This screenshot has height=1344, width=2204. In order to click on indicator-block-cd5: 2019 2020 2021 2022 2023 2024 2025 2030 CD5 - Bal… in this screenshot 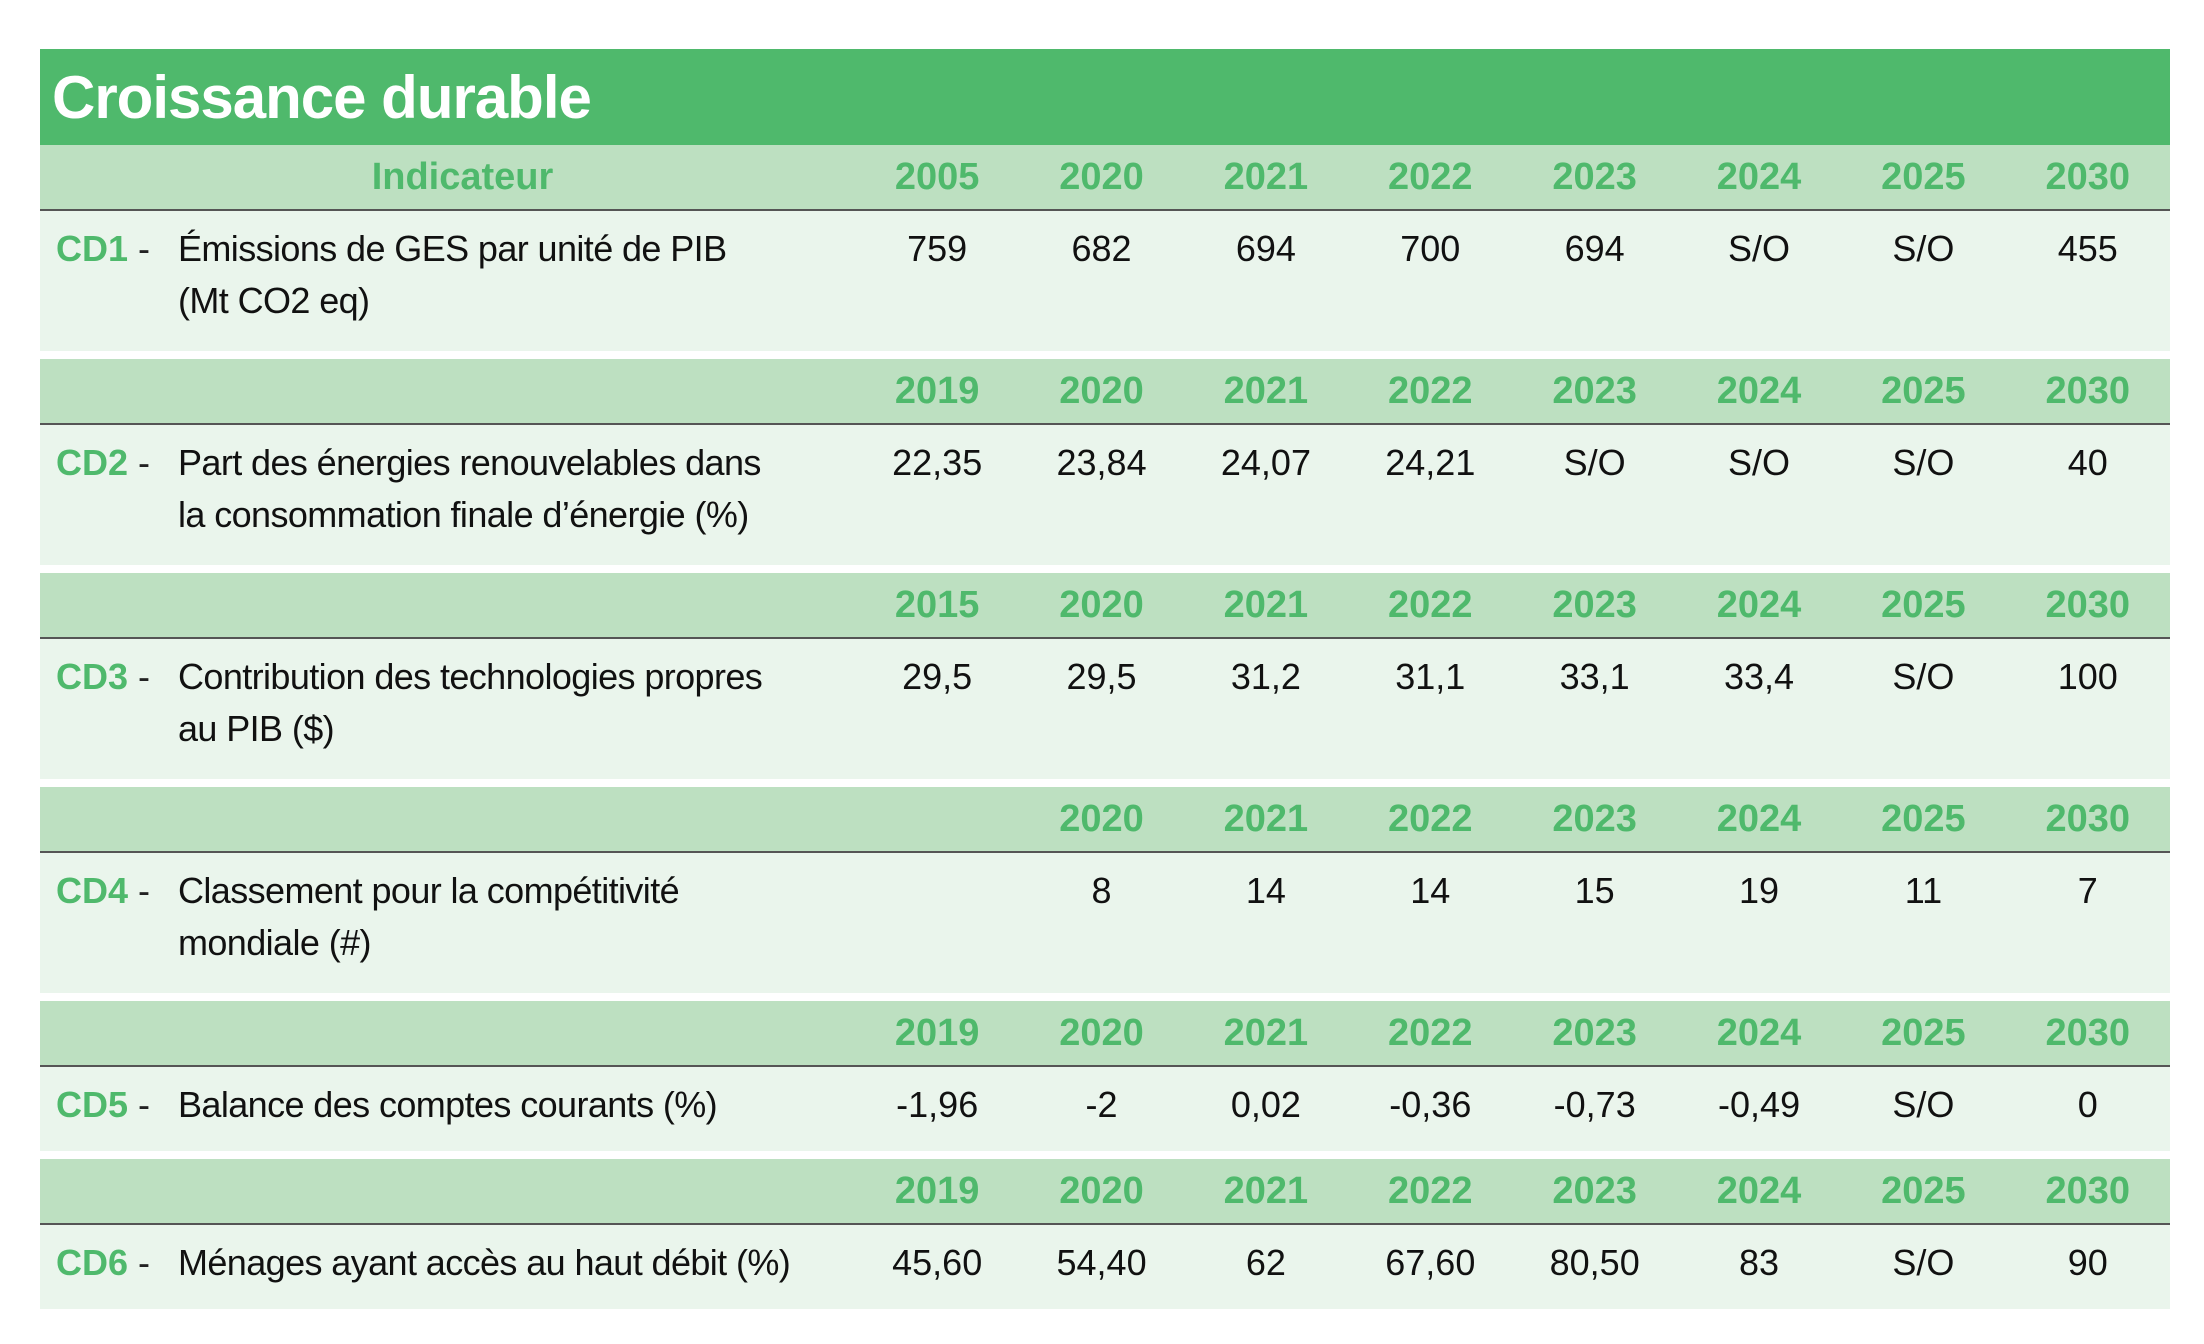, I will do `click(1105, 1072)`.